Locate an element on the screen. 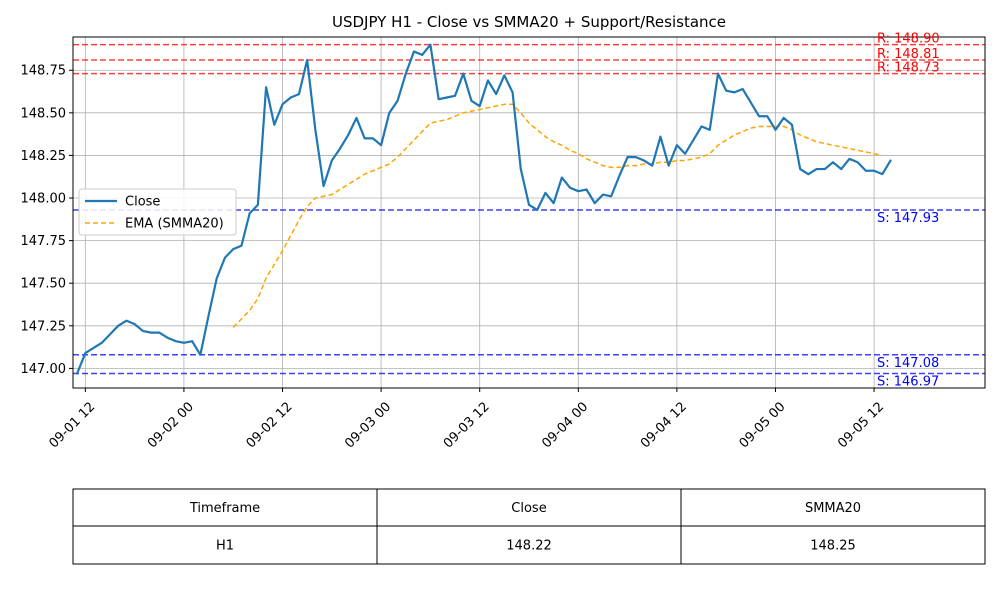 This screenshot has height=600, width=1000. table-cell: H1 is located at coordinates (225, 546).